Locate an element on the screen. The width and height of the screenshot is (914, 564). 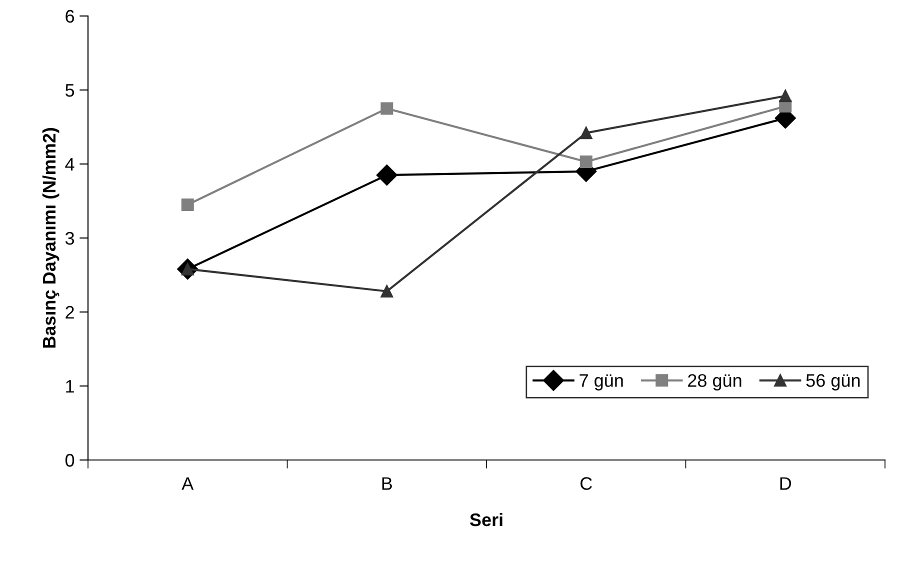
y-tick-label: 0 is located at coordinates (69, 460).